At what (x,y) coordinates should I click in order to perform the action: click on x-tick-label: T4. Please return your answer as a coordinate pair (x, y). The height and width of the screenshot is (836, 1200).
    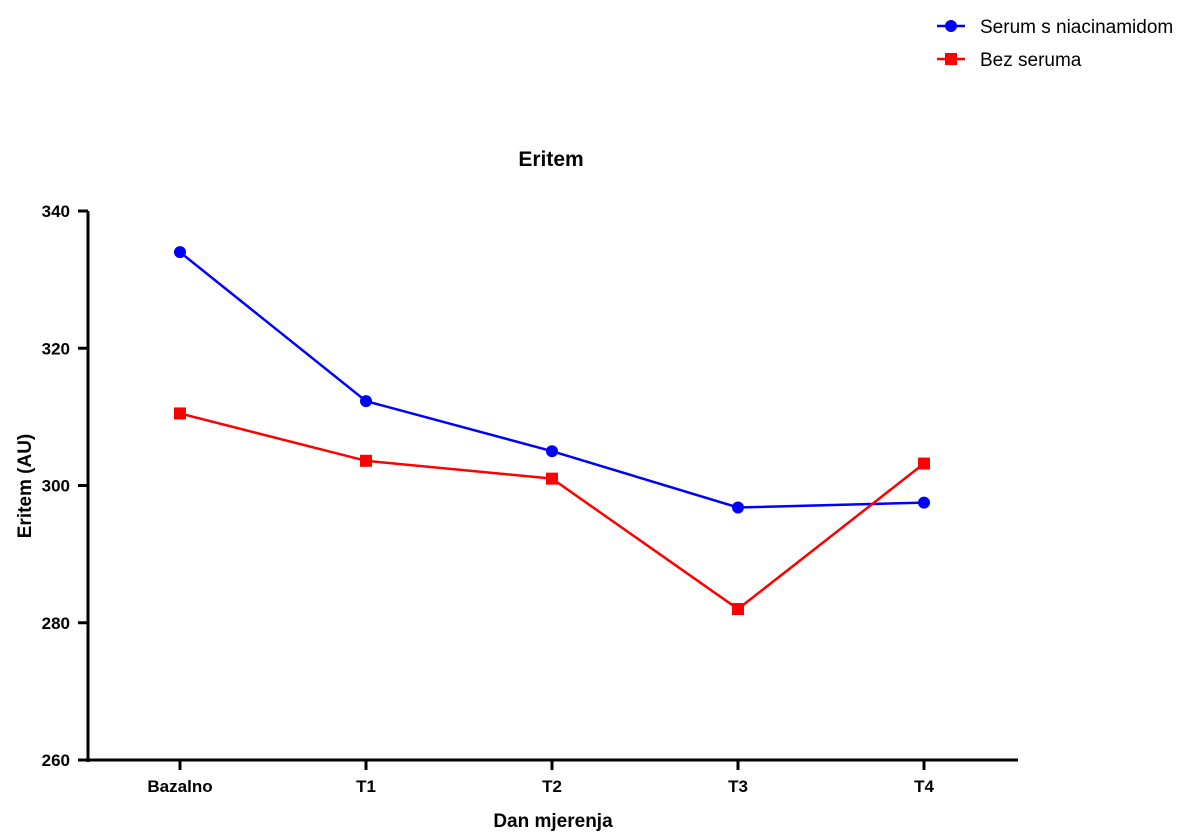
    Looking at the image, I should click on (924, 786).